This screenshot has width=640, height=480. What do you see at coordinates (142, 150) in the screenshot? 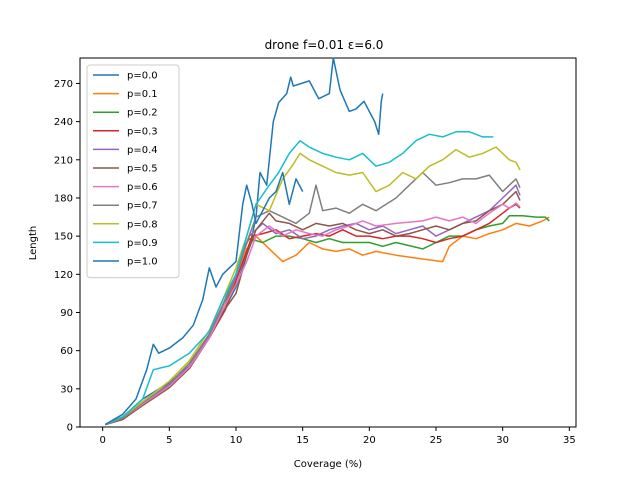
I see `legend-label-4: p=0.4` at bounding box center [142, 150].